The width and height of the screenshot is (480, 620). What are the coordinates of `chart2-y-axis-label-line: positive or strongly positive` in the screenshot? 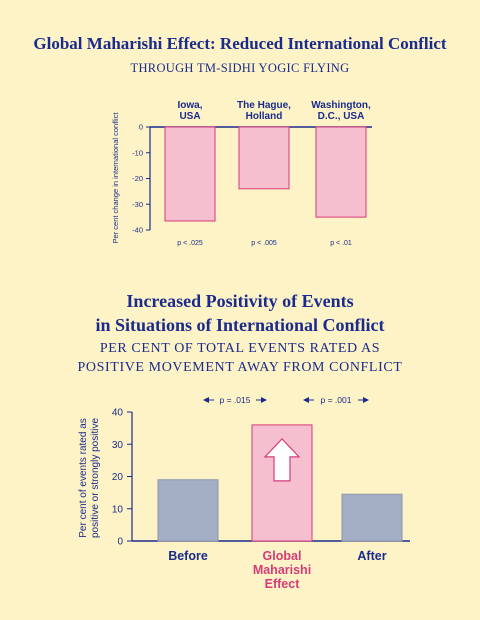 It's located at (95, 478).